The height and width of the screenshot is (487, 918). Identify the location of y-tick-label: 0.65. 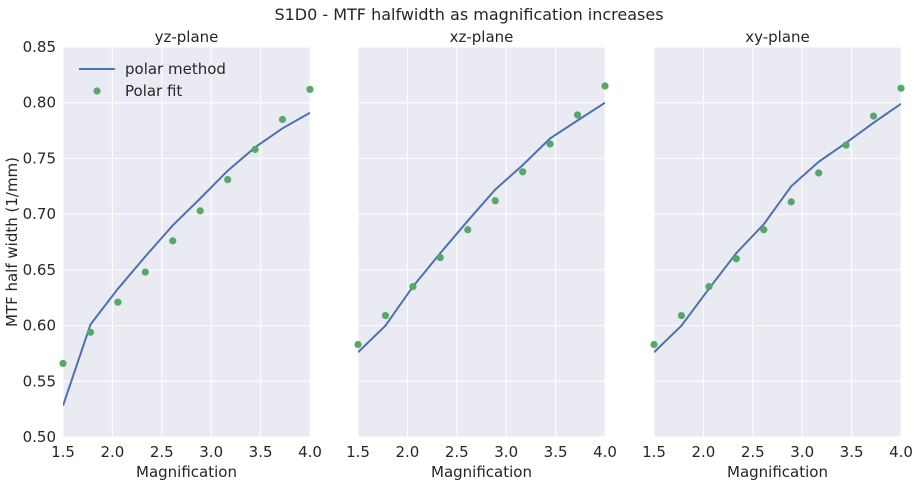
(39, 270).